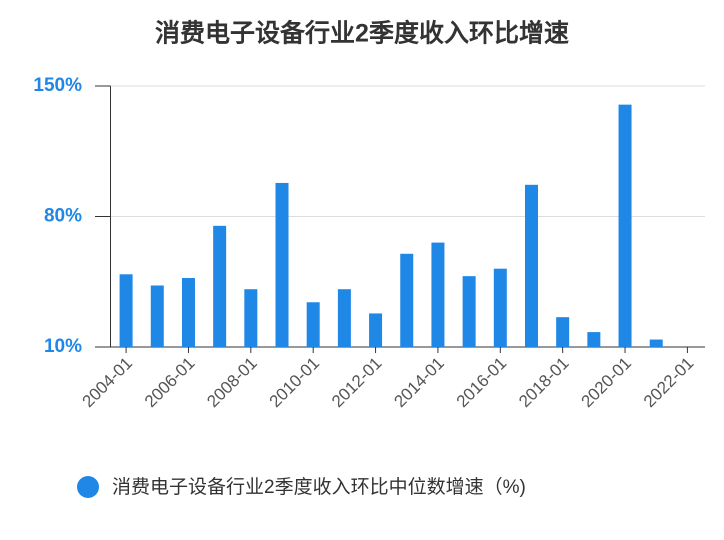 The height and width of the screenshot is (540, 724). What do you see at coordinates (482, 383) in the screenshot?
I see `x-tick-label: 2016-01` at bounding box center [482, 383].